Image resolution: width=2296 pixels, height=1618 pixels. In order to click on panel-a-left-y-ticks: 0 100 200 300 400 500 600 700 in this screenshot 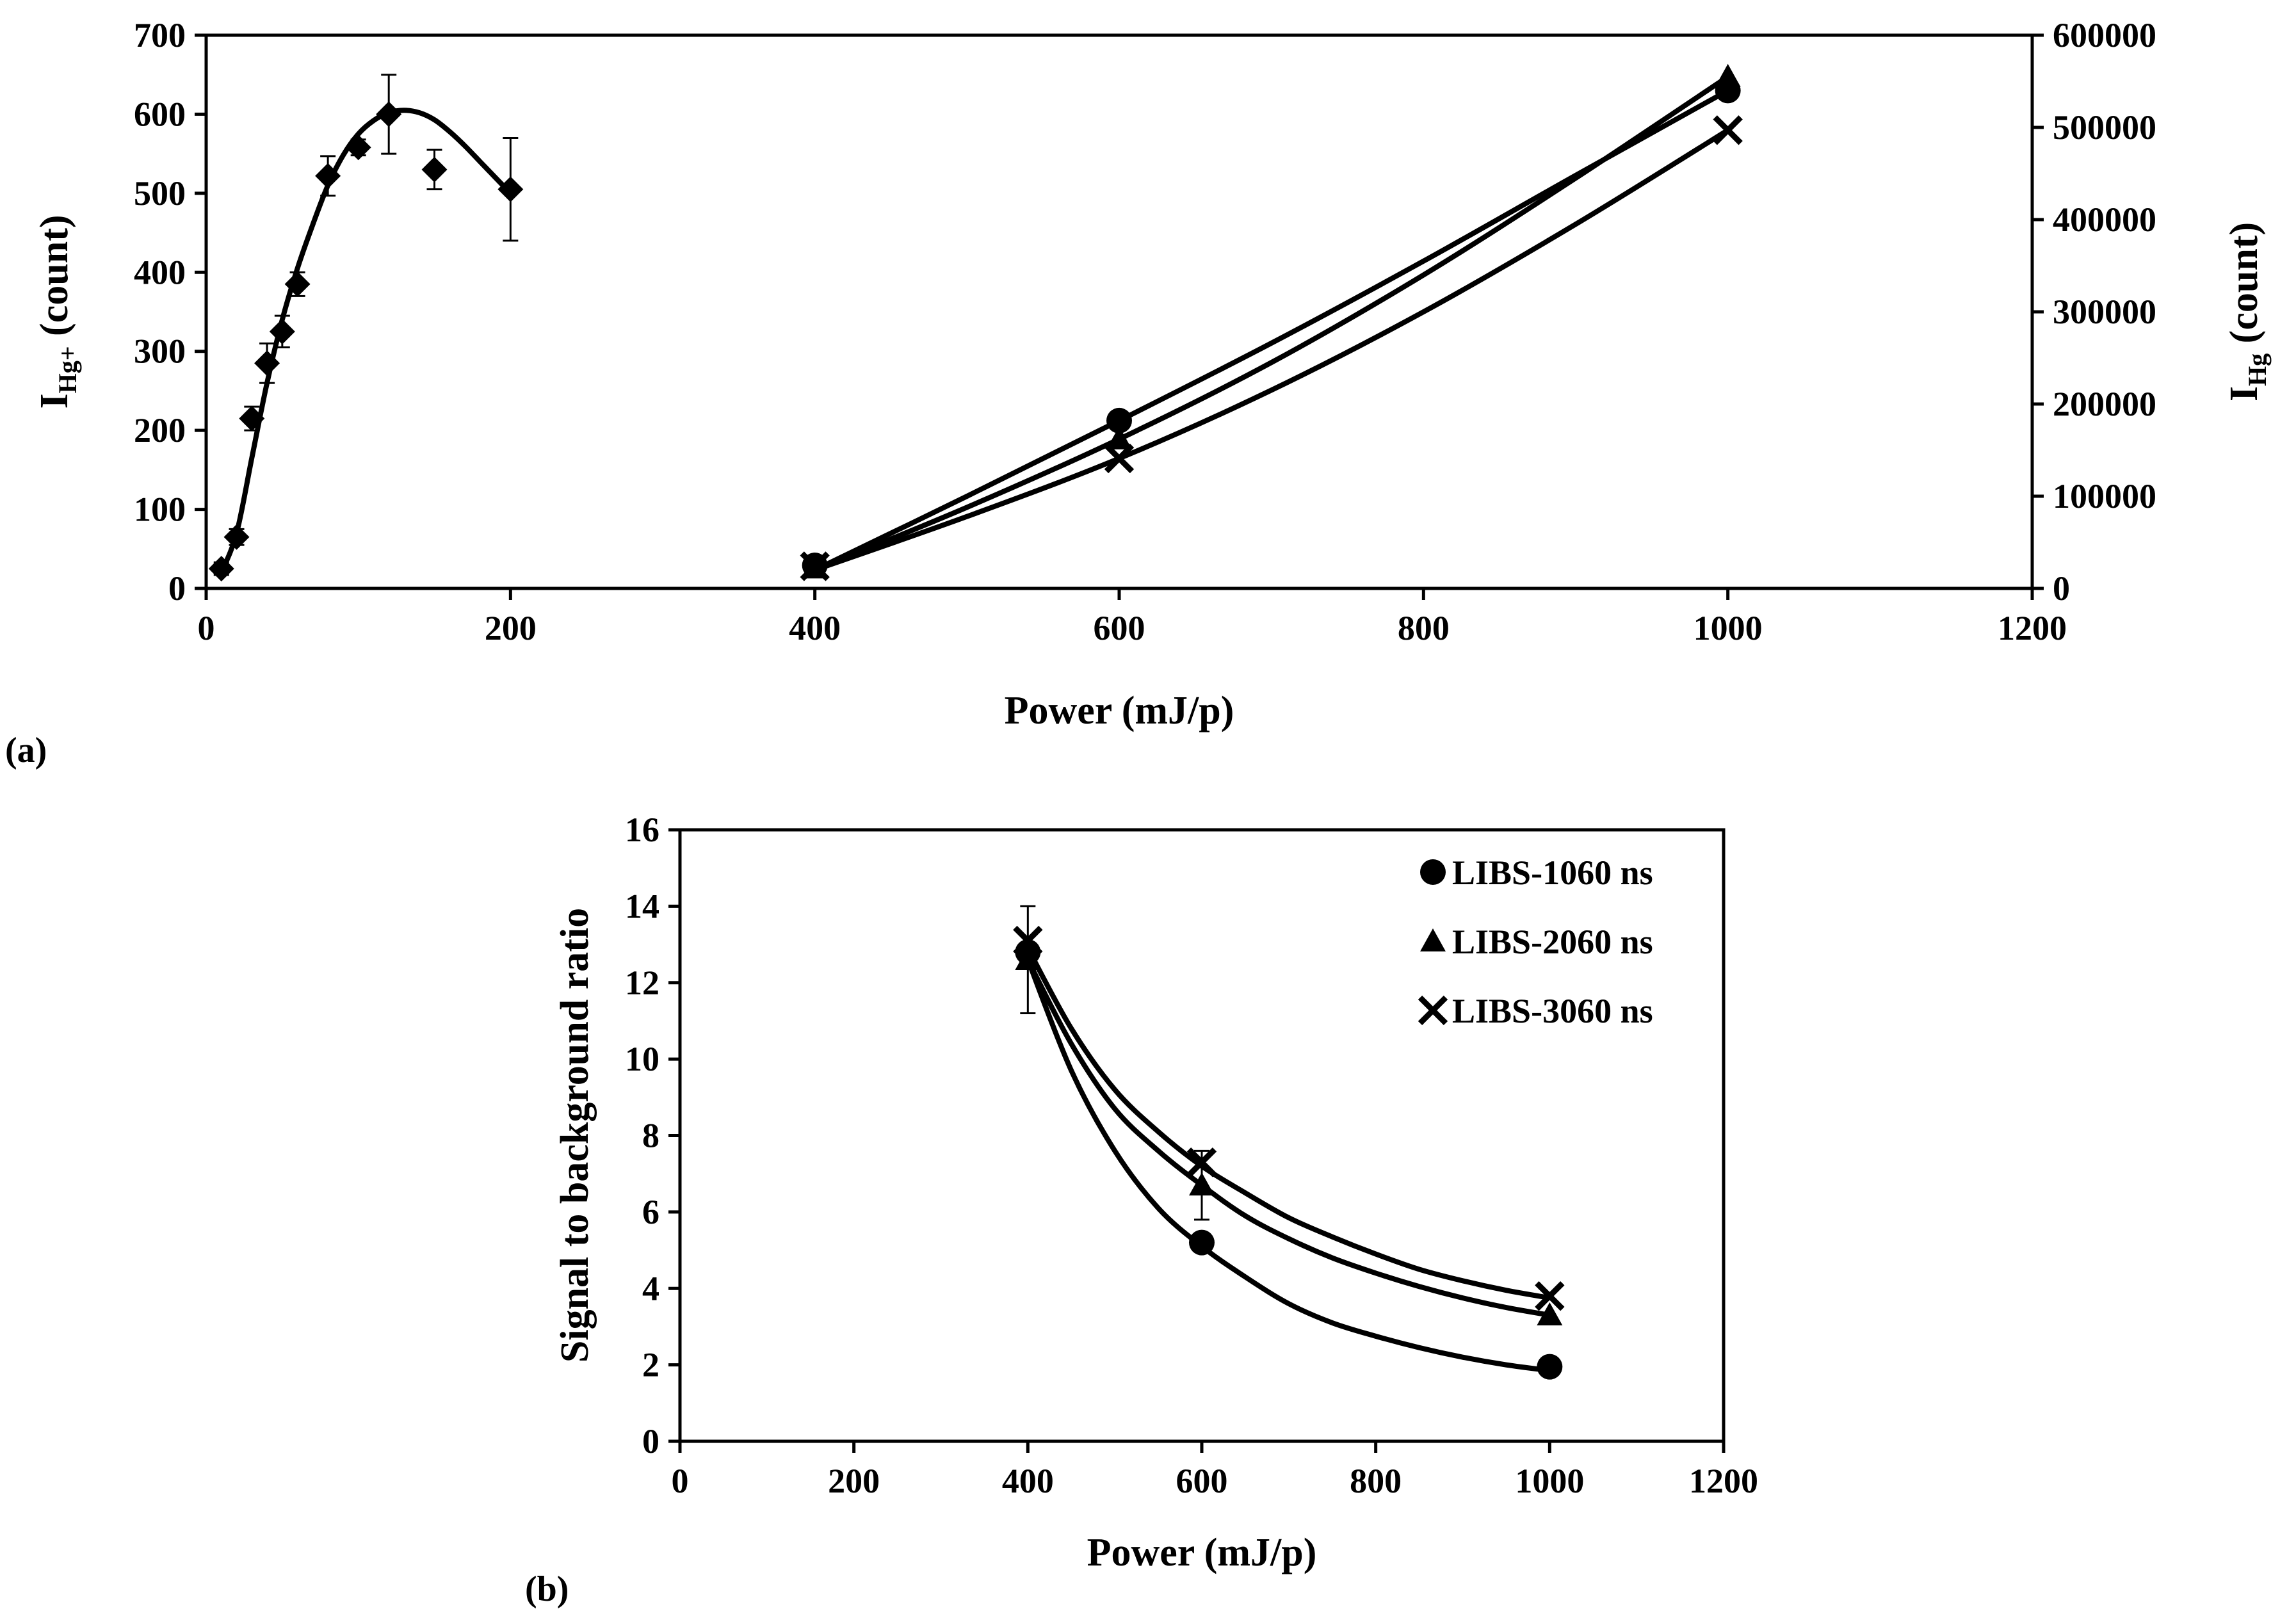, I will do `click(170, 312)`.